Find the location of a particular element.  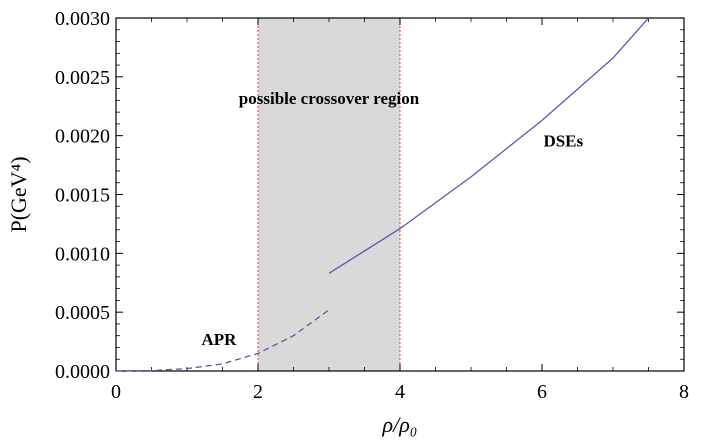

series-line-apr is located at coordinates (222, 340).